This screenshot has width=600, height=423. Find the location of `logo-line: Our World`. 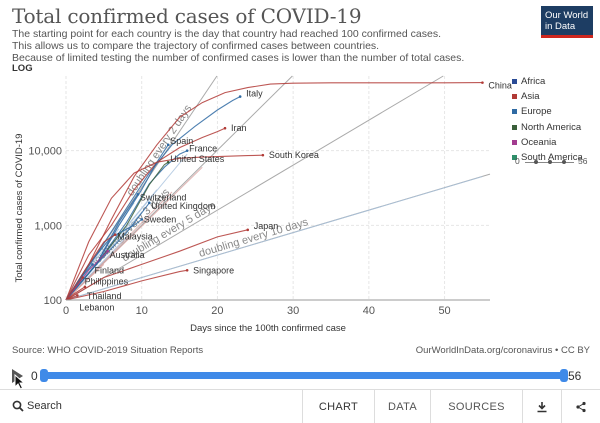

logo-line: Our World is located at coordinates (567, 15).